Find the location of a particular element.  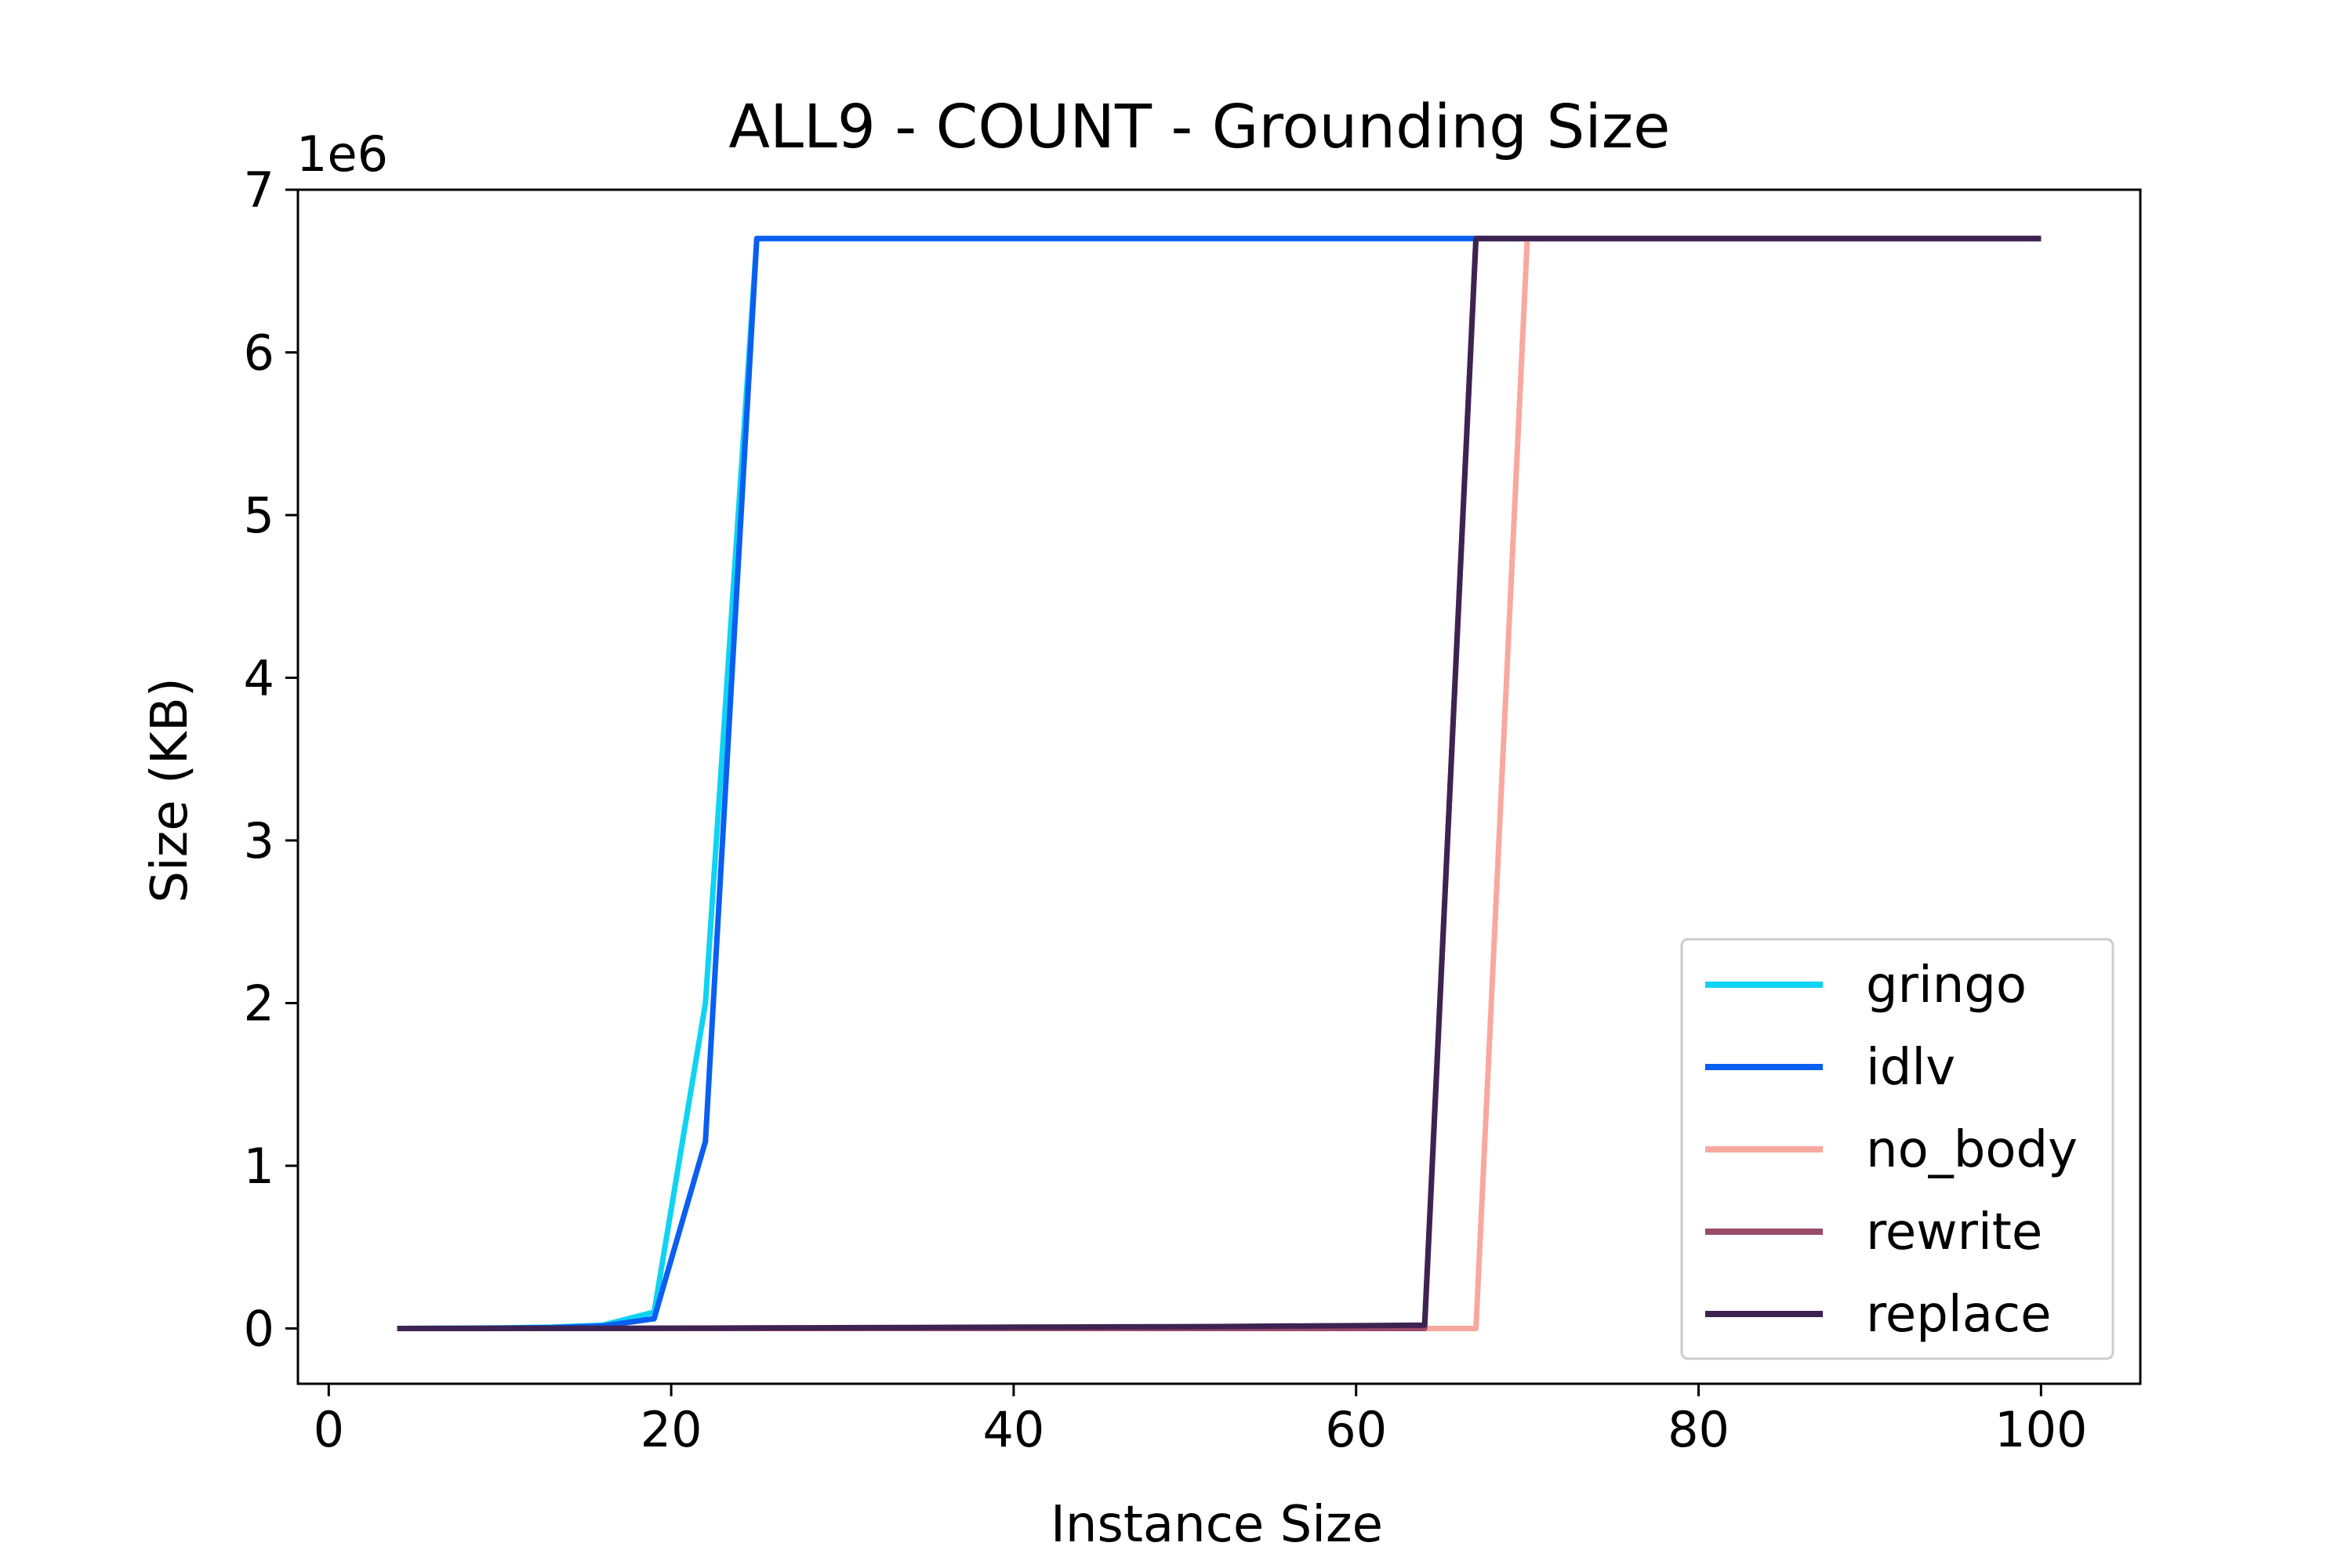

x-tick-label: 100 is located at coordinates (2041, 1429).